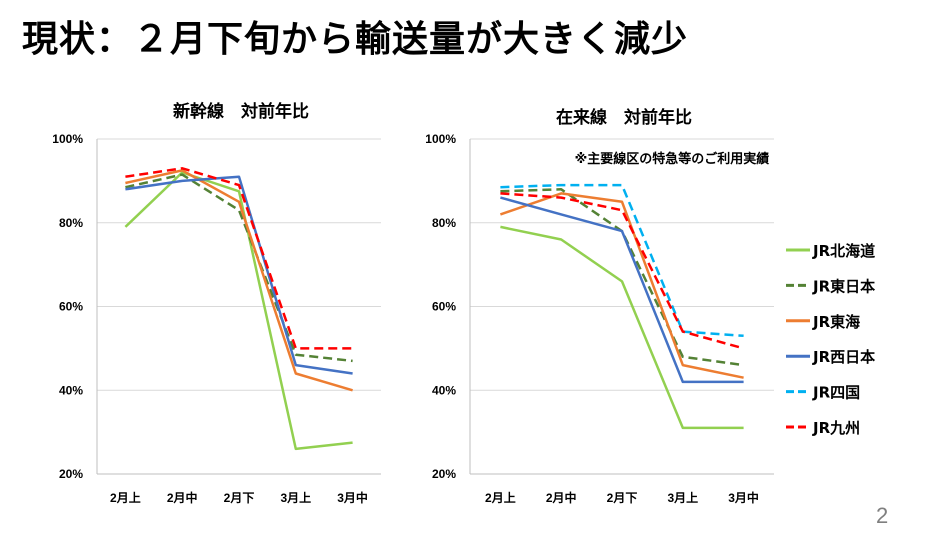  Describe the element at coordinates (71, 390) in the screenshot. I see `chart1-ytick-label: 40%` at that location.